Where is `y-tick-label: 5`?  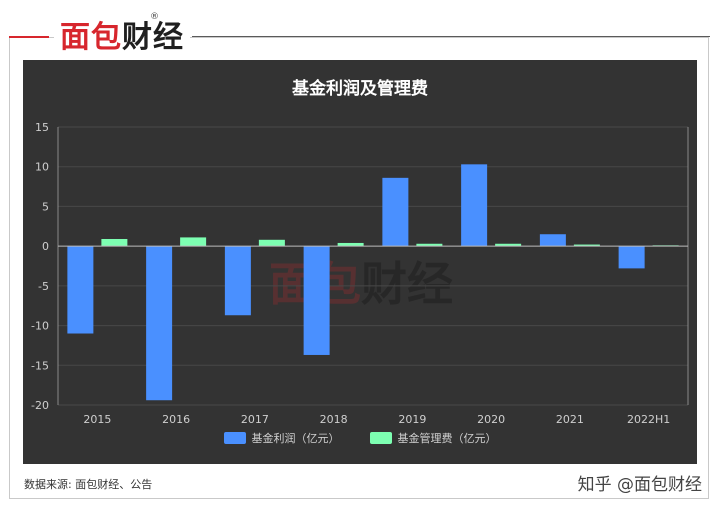 y-tick-label: 5 is located at coordinates (45, 206).